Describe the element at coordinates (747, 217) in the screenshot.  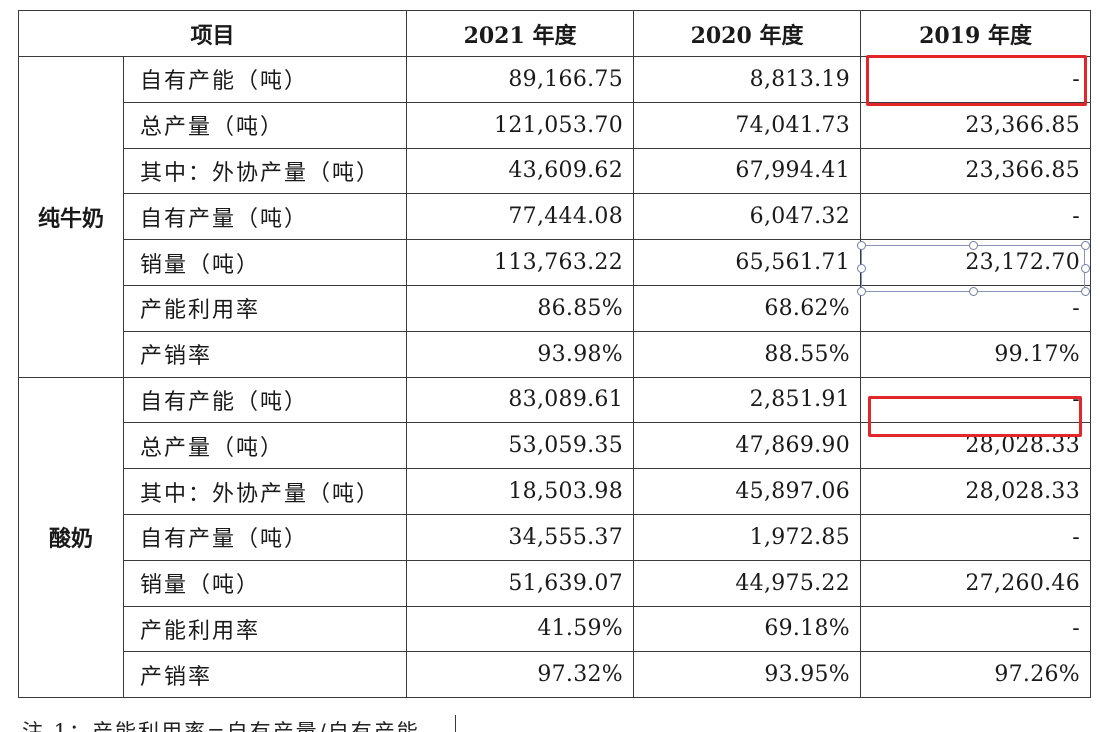
I see `value-cell-y2020: 6,047.32` at that location.